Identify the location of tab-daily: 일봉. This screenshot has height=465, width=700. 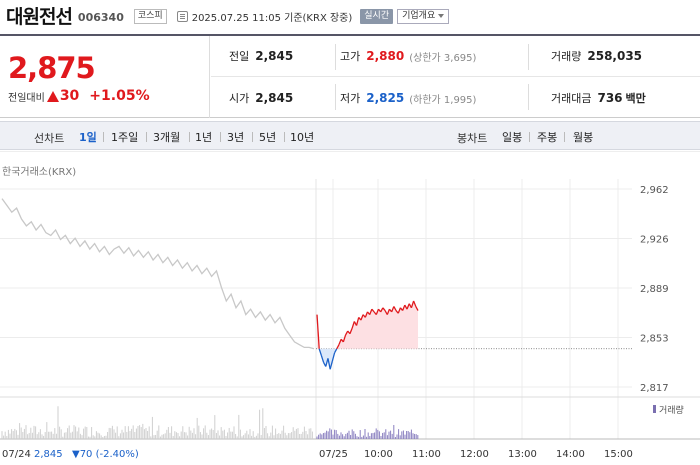
(512, 137).